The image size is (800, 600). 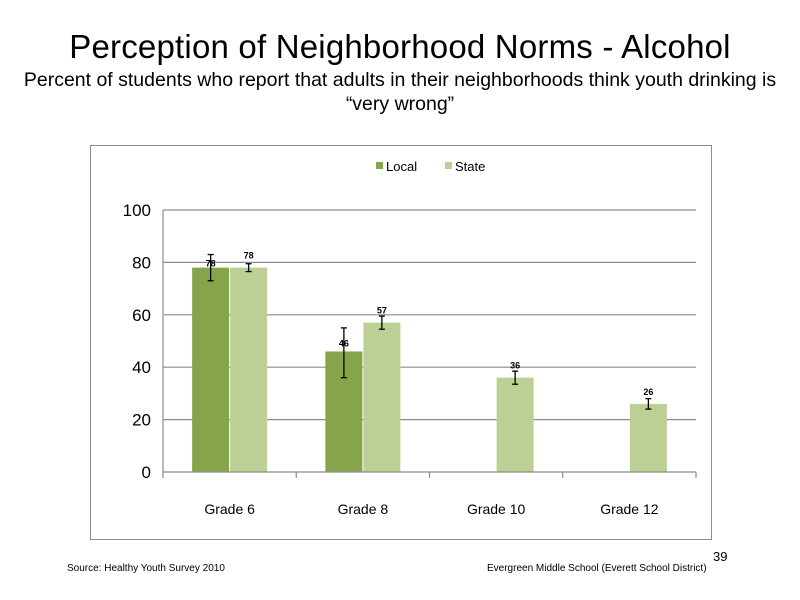 I want to click on y-tick-label: 60, so click(x=141, y=315).